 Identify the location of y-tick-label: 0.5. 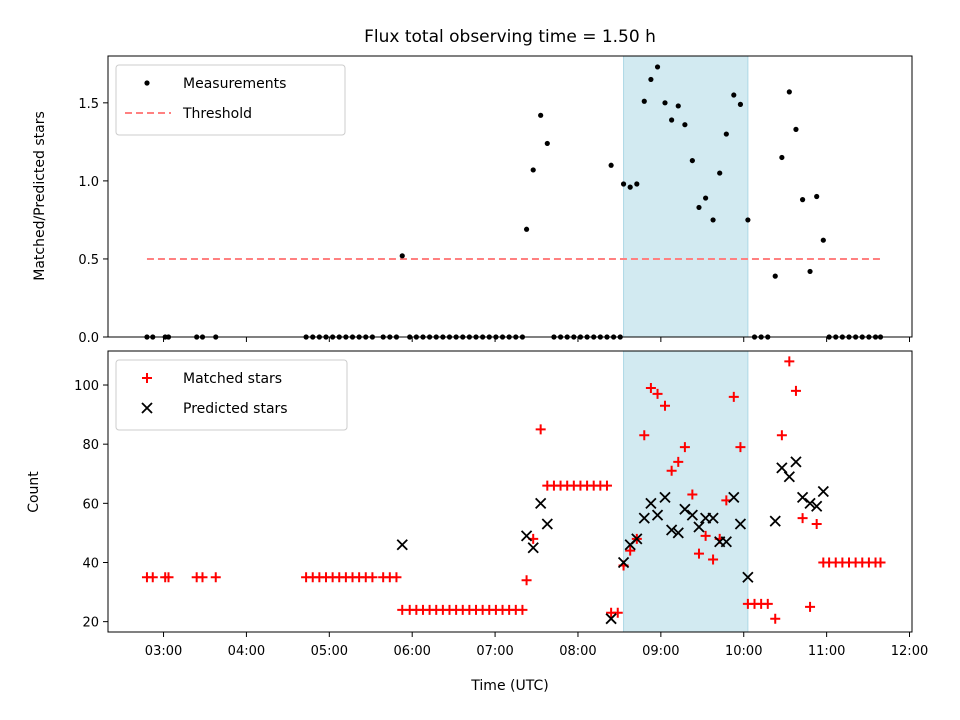
(88, 260).